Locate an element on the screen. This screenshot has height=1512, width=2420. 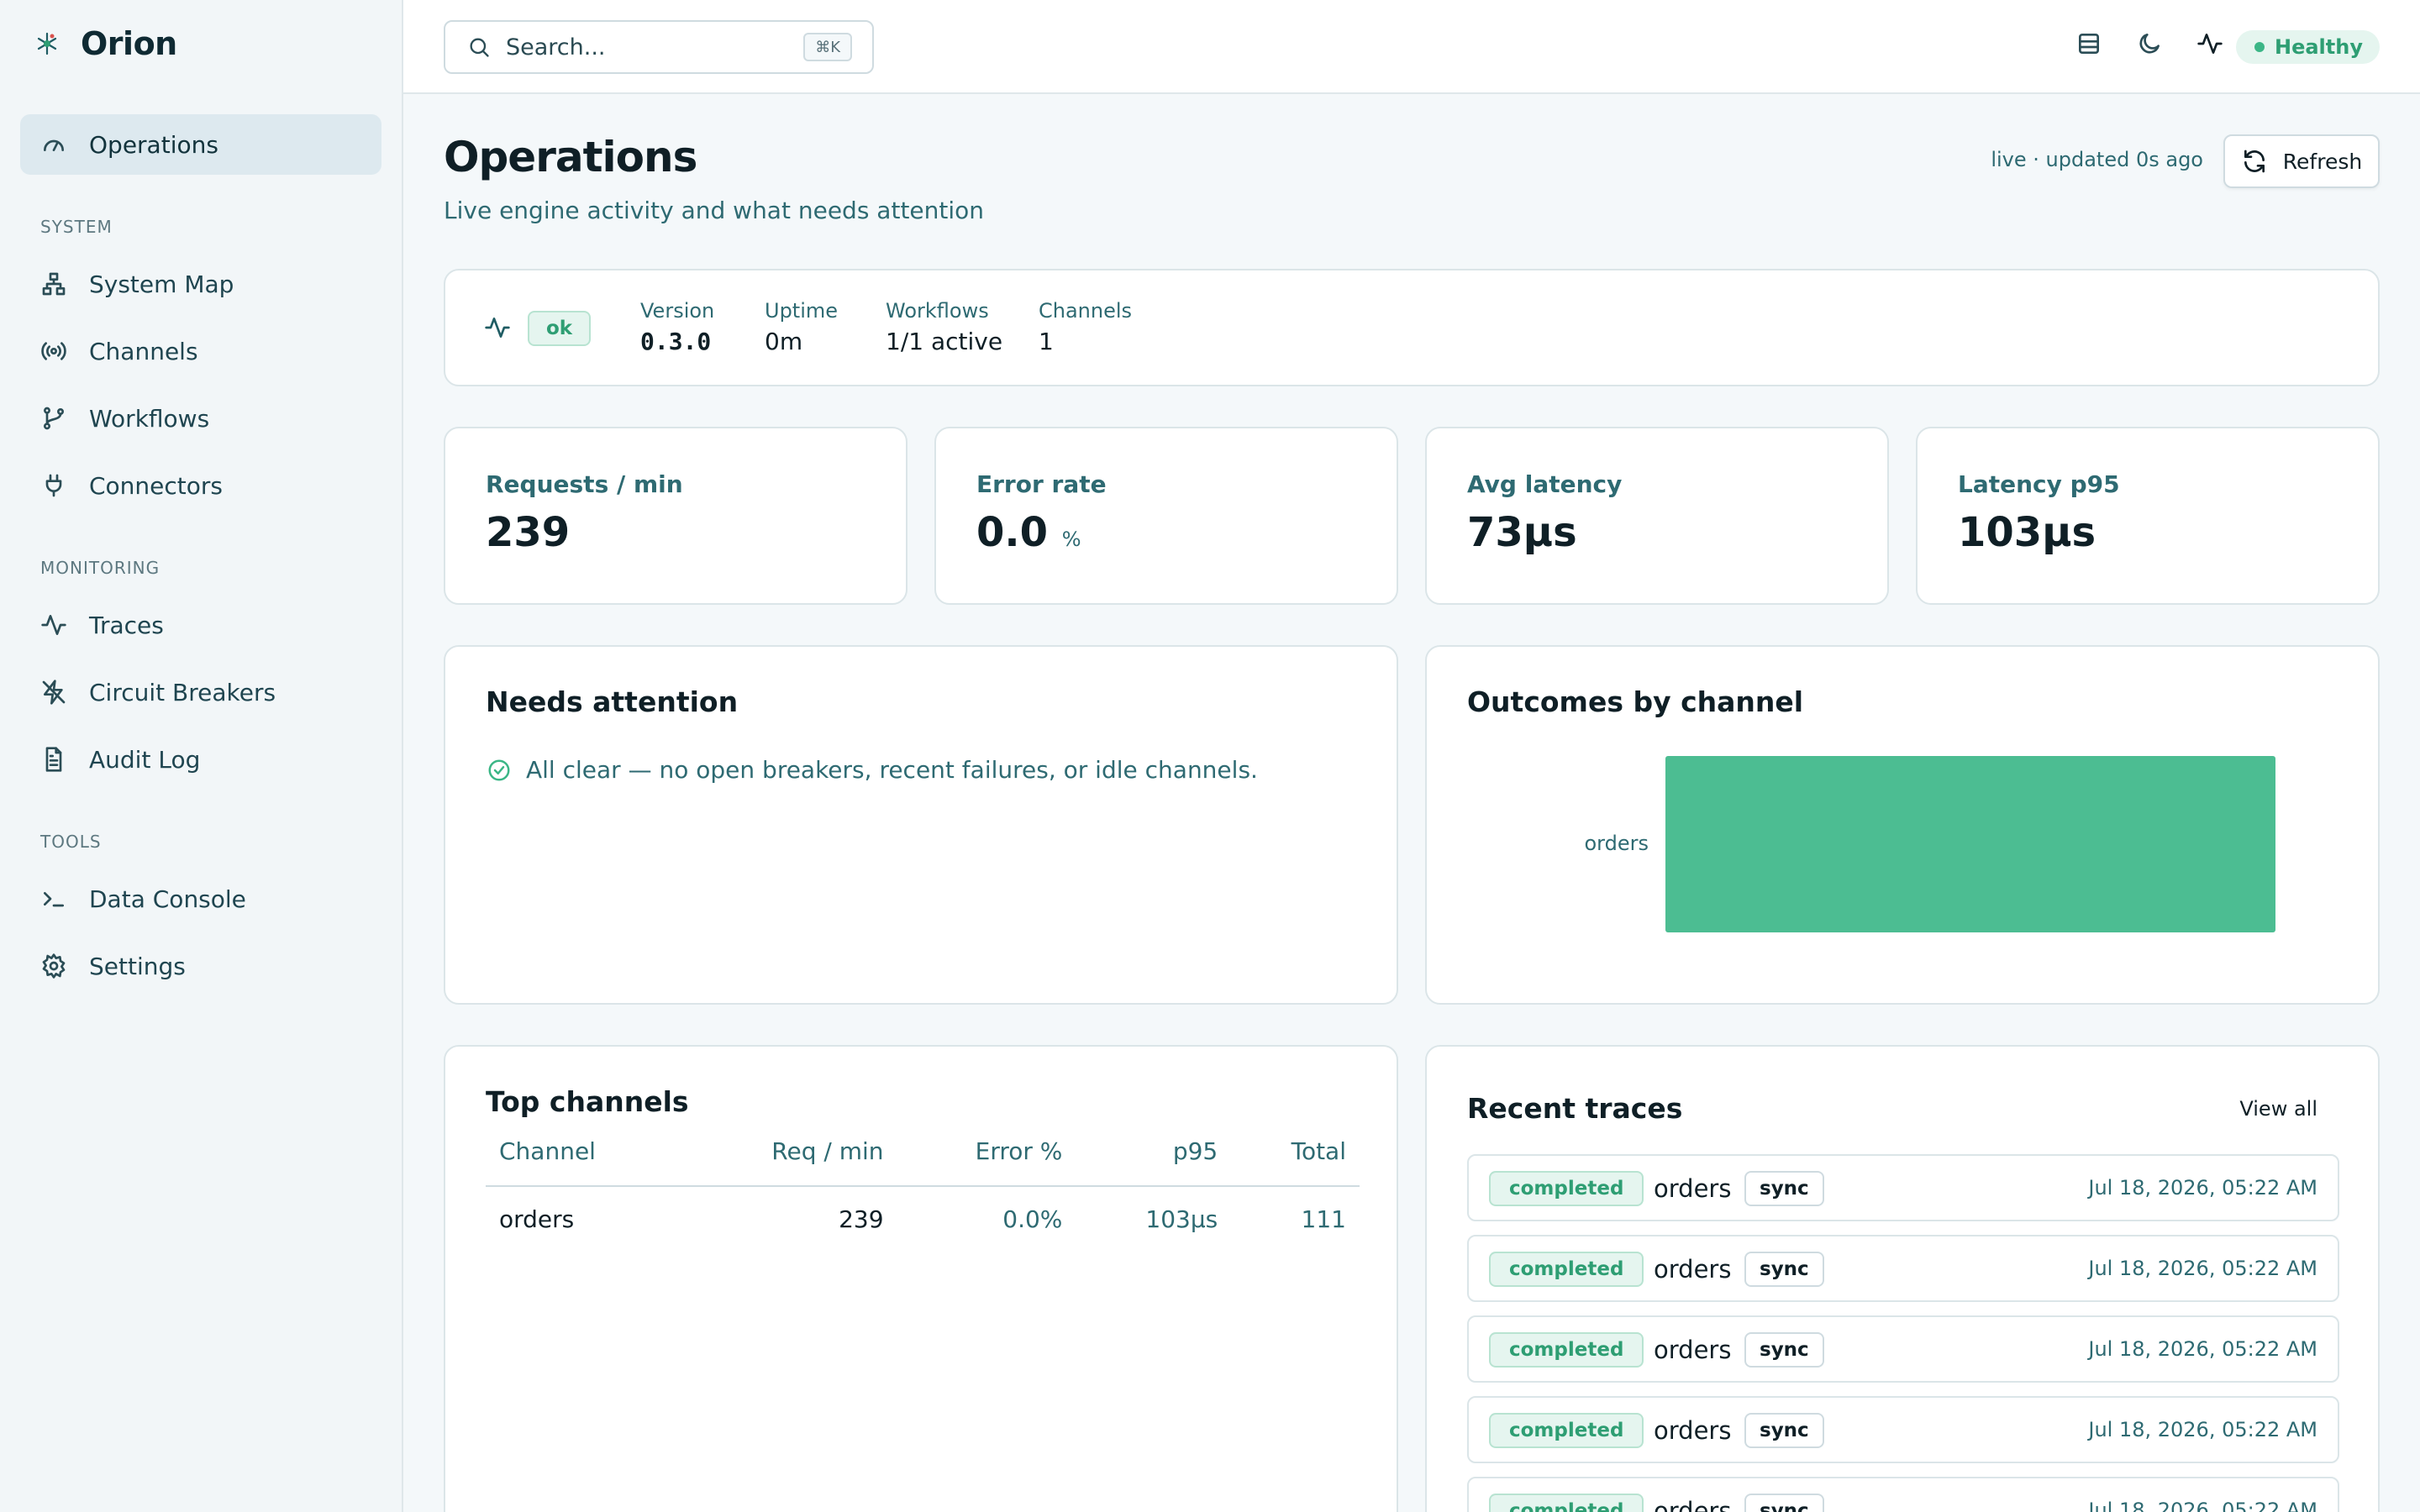
table-header-row: Channel Req / min Error % p95 Total is located at coordinates (923, 1162).